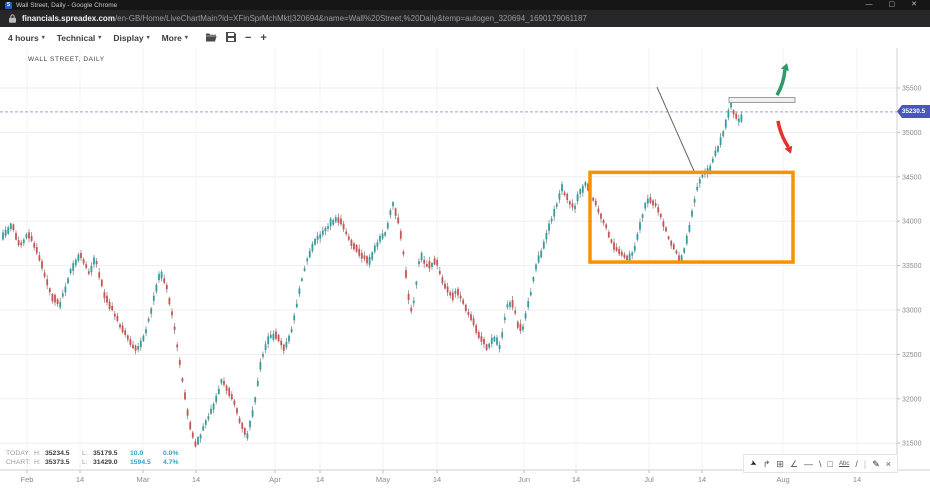 Image resolution: width=930 pixels, height=490 pixels. Describe the element at coordinates (171, 453) in the screenshot. I see `today-change-pct: 0.0%` at that location.